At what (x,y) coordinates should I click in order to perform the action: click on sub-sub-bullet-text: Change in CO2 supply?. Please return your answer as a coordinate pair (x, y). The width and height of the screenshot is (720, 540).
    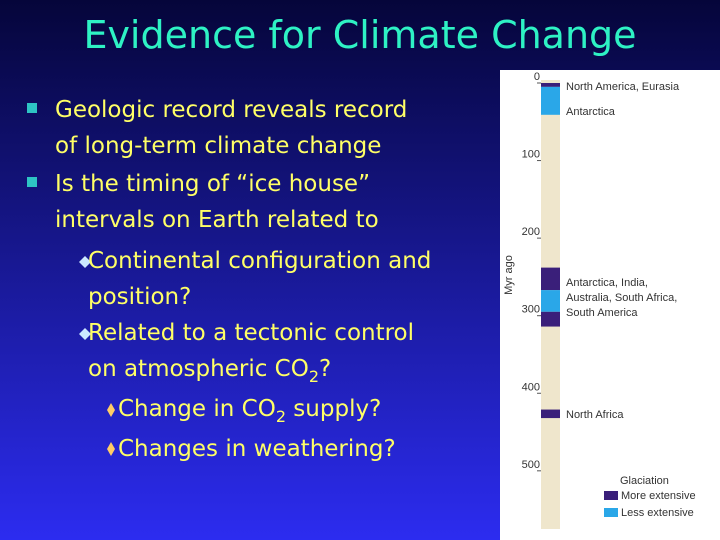
    Looking at the image, I should click on (249, 411).